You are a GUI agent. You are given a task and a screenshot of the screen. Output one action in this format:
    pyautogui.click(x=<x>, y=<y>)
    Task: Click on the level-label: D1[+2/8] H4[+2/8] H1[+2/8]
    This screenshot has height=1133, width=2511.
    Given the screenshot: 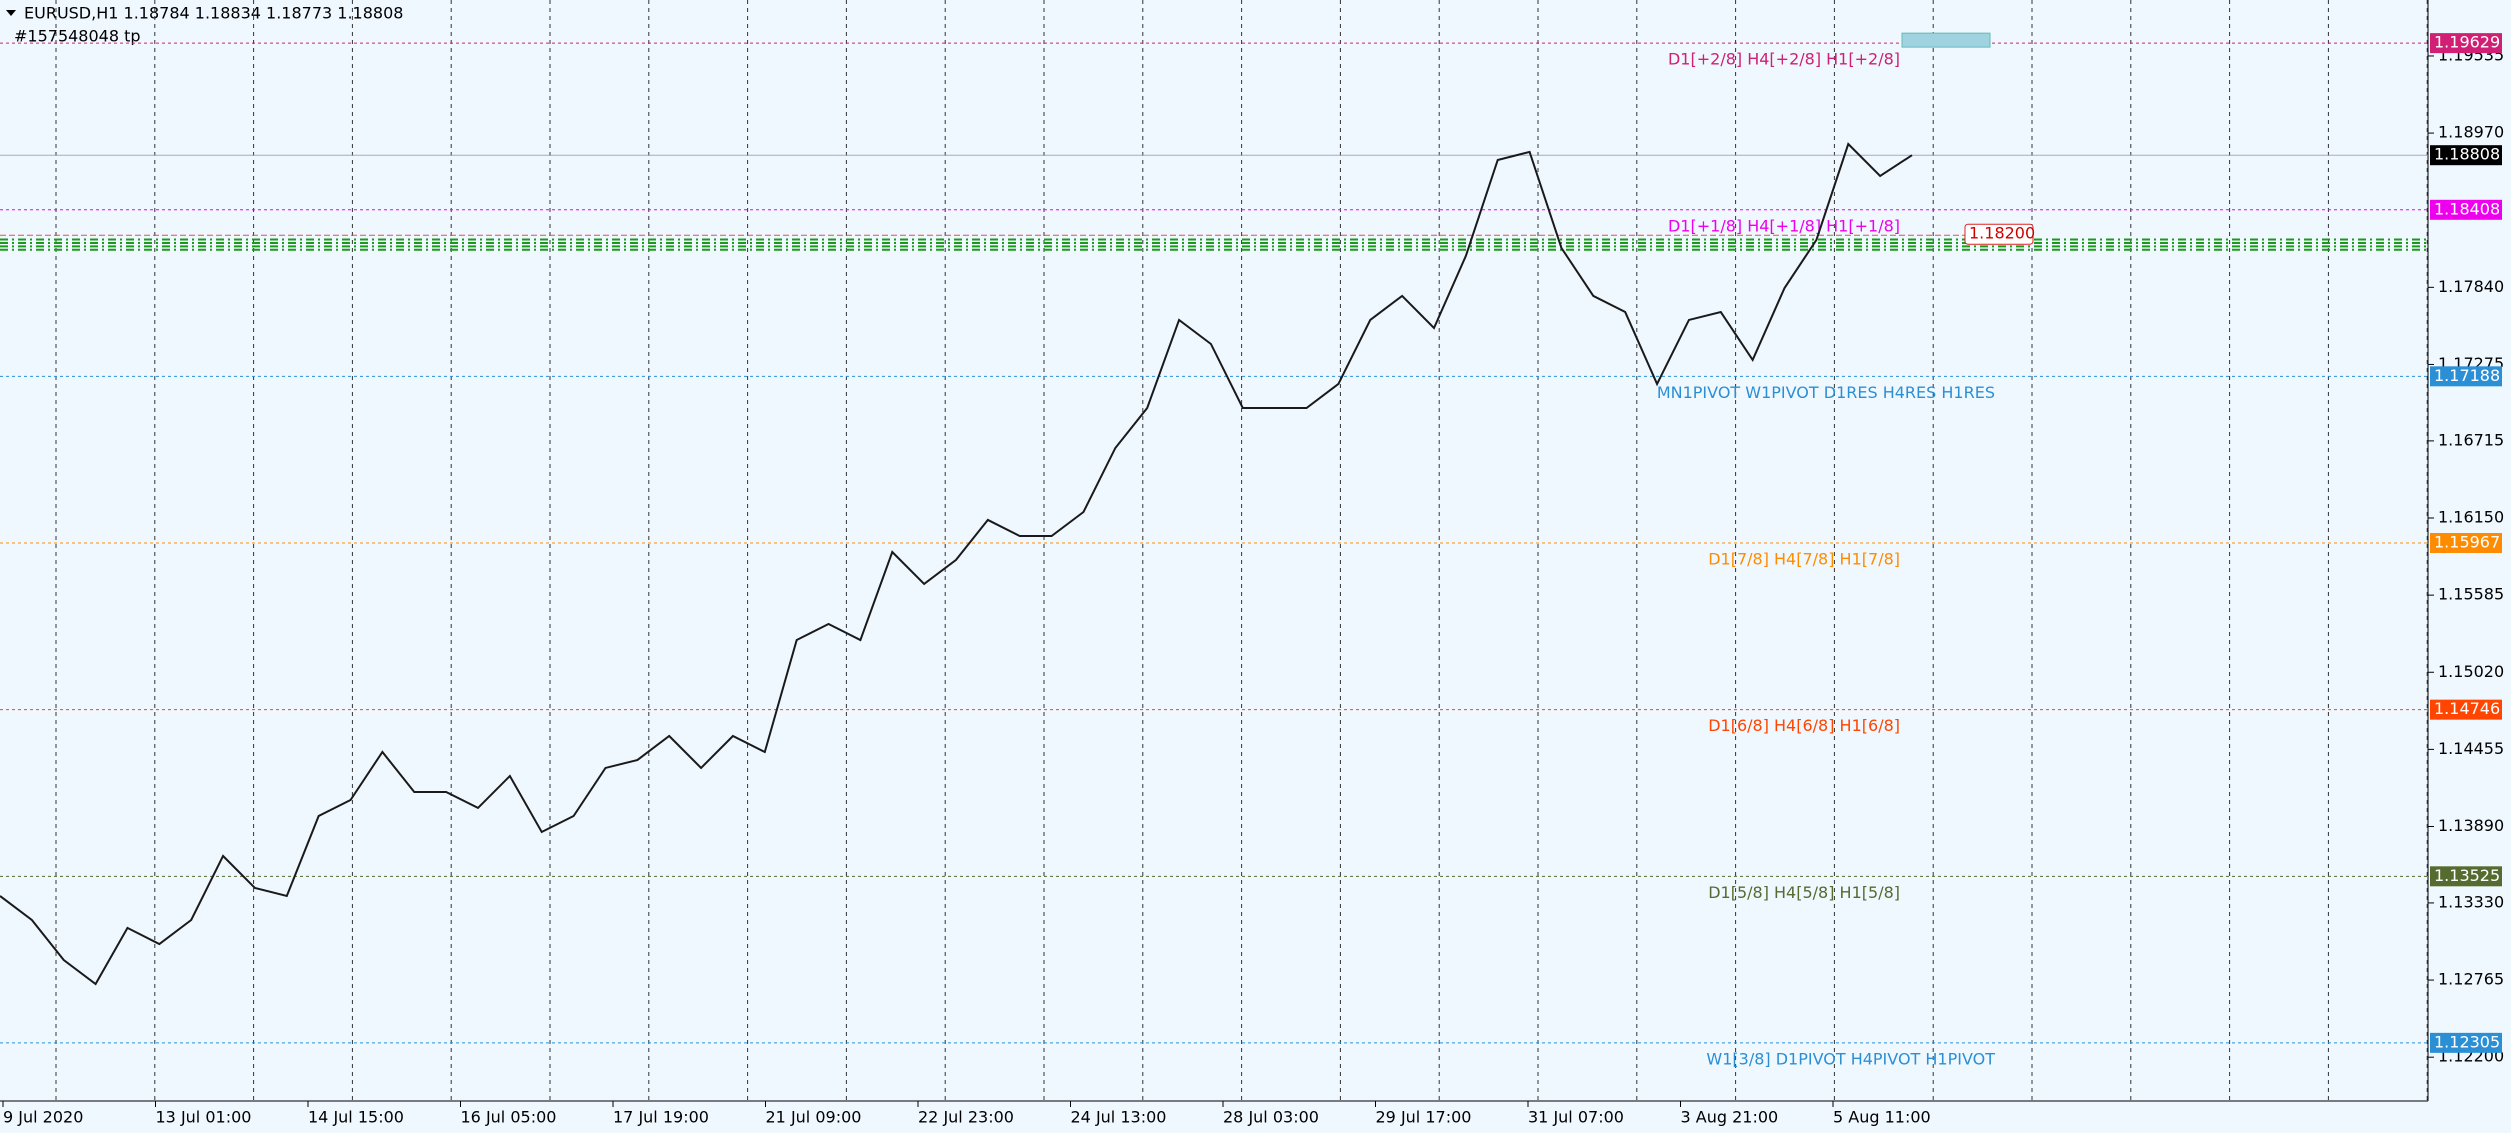 What is the action you would take?
    pyautogui.click(x=1784, y=59)
    